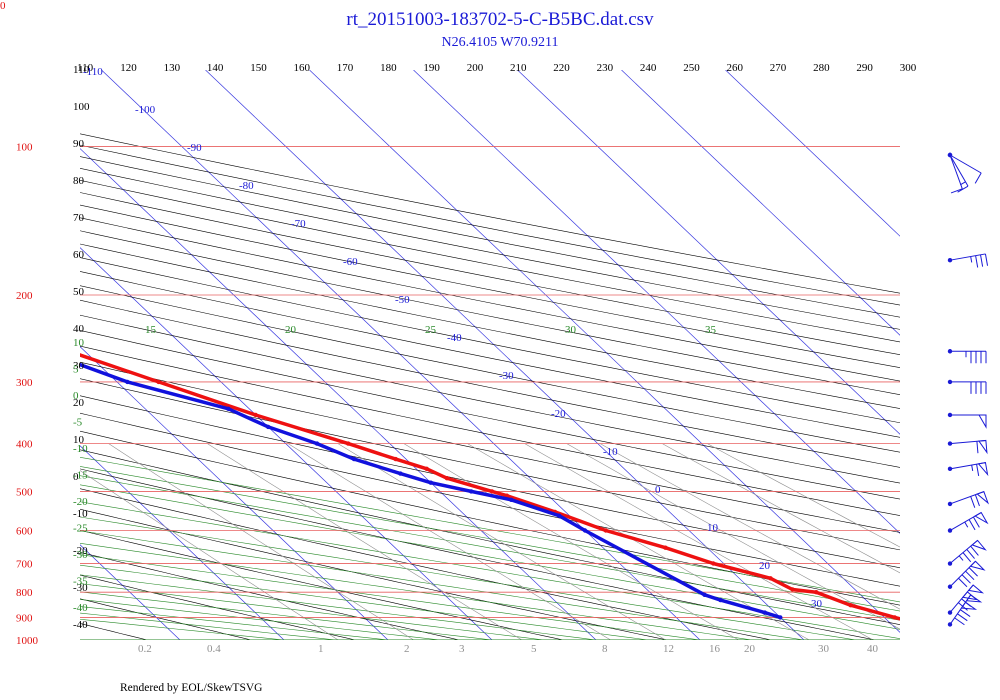 The image size is (1000, 700). I want to click on theta-tick-label: 290, so click(864, 68).